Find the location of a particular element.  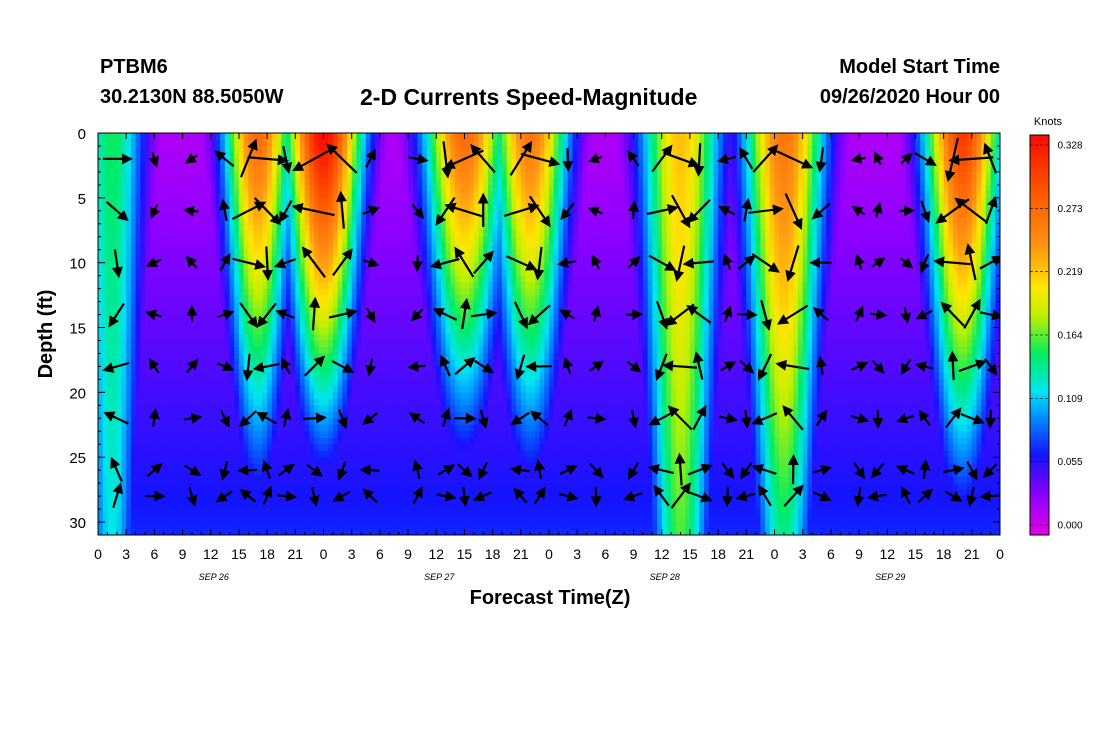

chart-title: 2-D Currents Speed-Magnitude is located at coordinates (529, 97).